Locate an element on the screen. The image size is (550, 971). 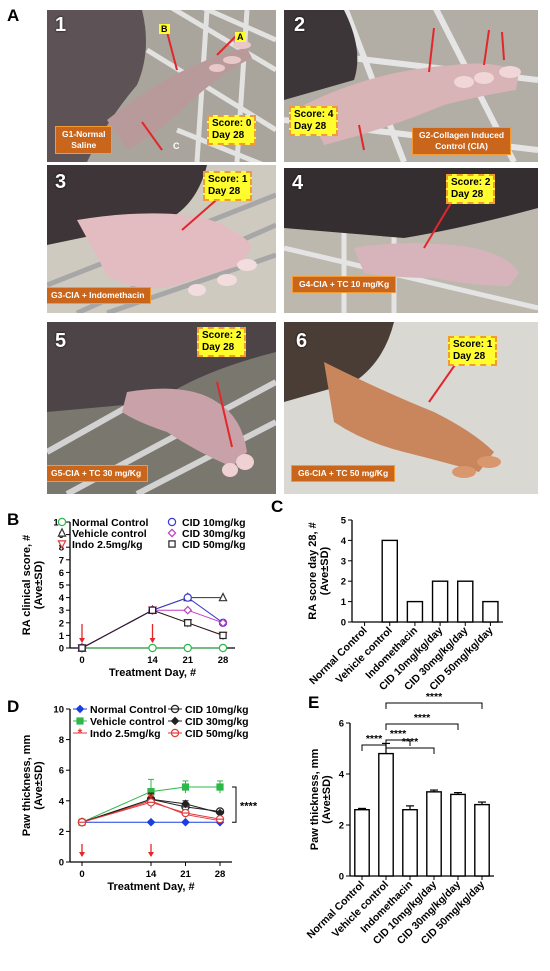
photo-4-score: Score: 2 is located at coordinates (471, 182).